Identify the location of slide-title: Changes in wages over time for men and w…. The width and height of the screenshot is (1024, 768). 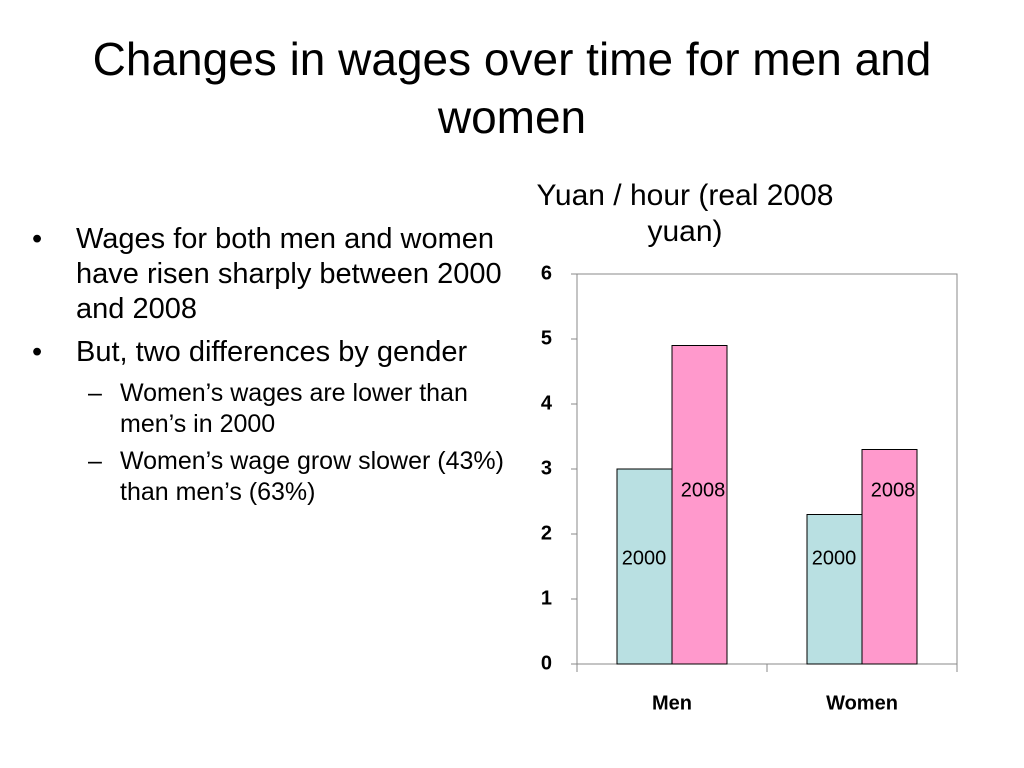
(512, 88).